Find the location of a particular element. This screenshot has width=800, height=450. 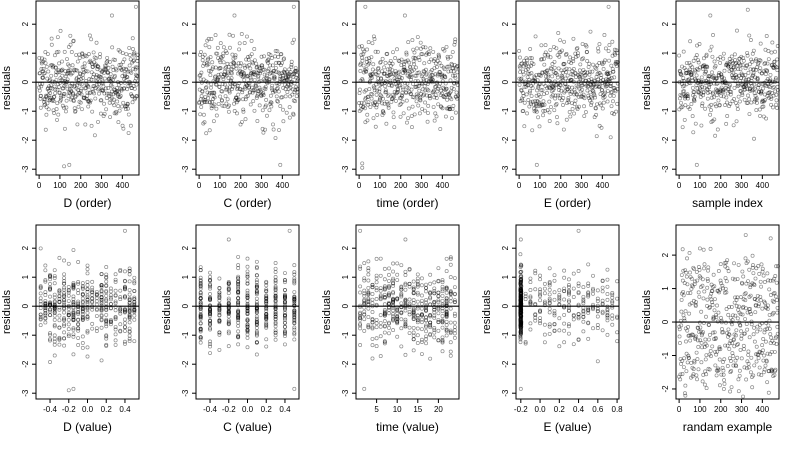

x-tick-label: 0 is located at coordinates (519, 185).